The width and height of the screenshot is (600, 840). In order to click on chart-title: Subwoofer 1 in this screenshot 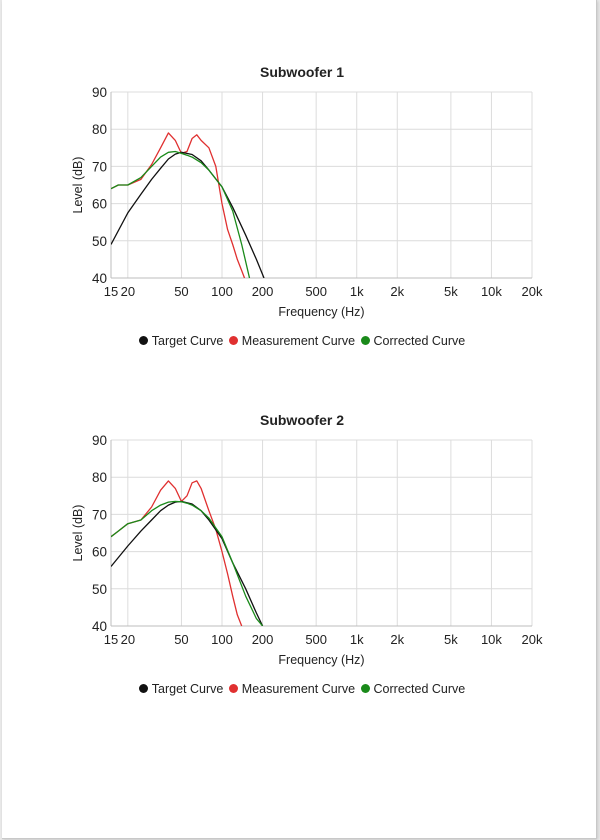, I will do `click(301, 72)`.